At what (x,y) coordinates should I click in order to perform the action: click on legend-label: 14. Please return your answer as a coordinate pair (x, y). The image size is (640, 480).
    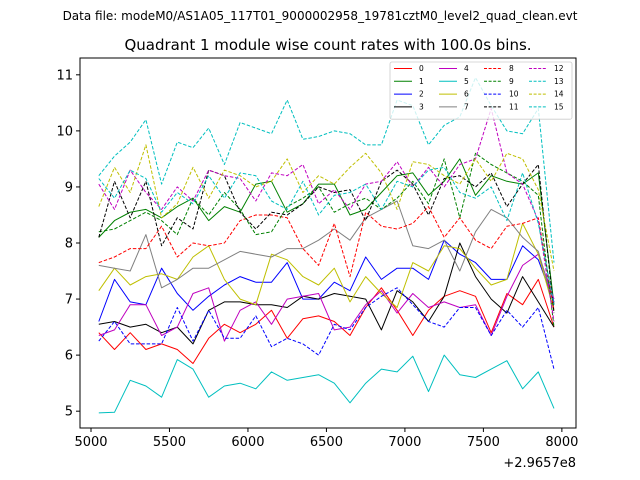
    Looking at the image, I should click on (559, 94).